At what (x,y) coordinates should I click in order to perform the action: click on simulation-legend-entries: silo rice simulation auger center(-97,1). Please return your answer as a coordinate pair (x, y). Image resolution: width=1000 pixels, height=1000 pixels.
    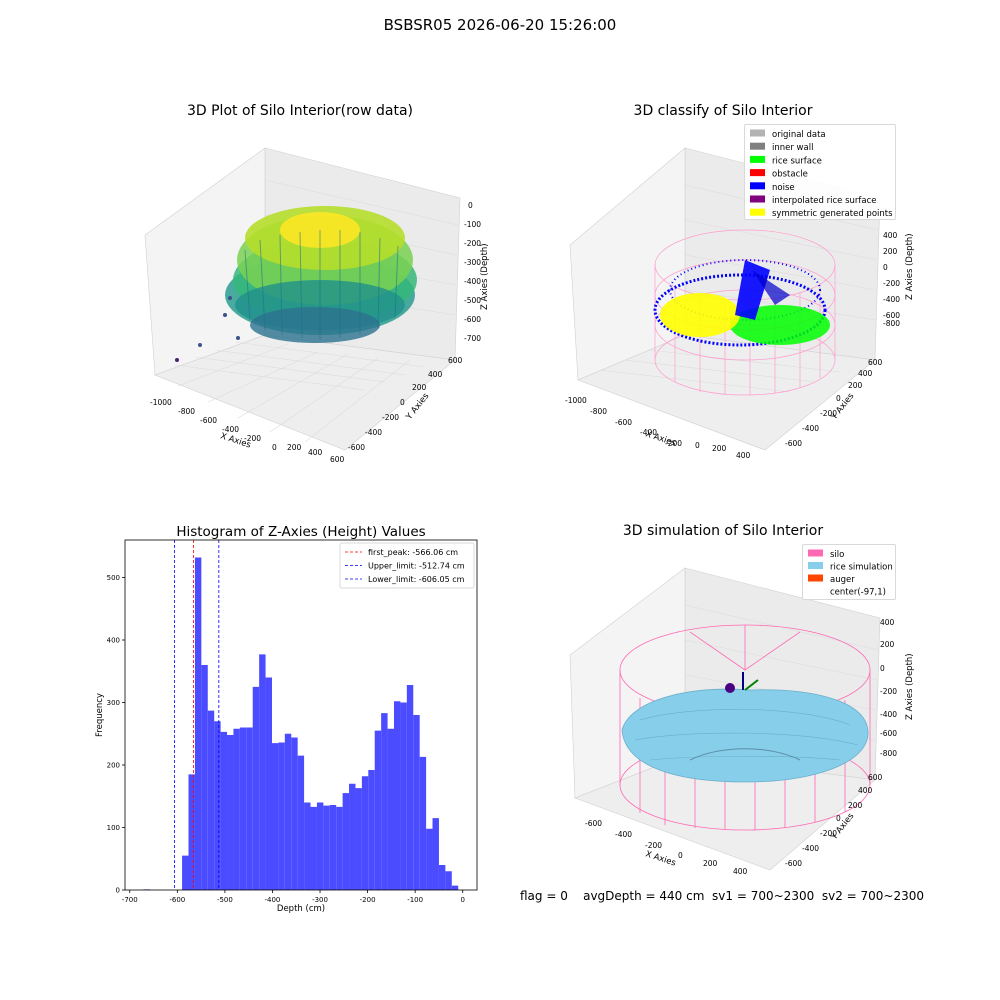
    Looking at the image, I should click on (850, 573).